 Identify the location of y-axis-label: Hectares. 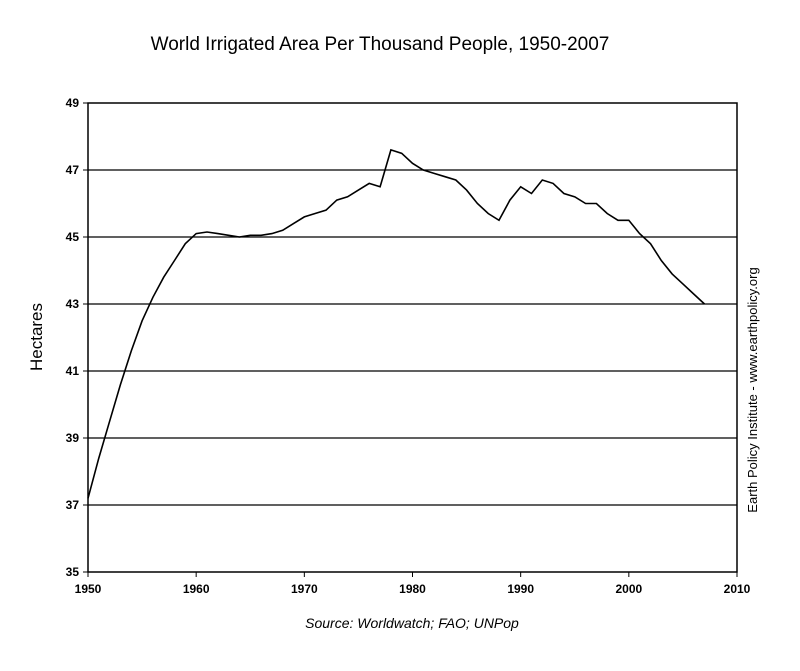
(36, 337).